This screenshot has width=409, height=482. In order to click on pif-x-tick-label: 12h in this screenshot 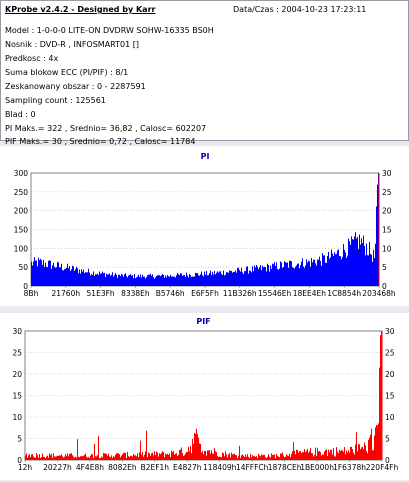, I will do `click(25, 467)`.